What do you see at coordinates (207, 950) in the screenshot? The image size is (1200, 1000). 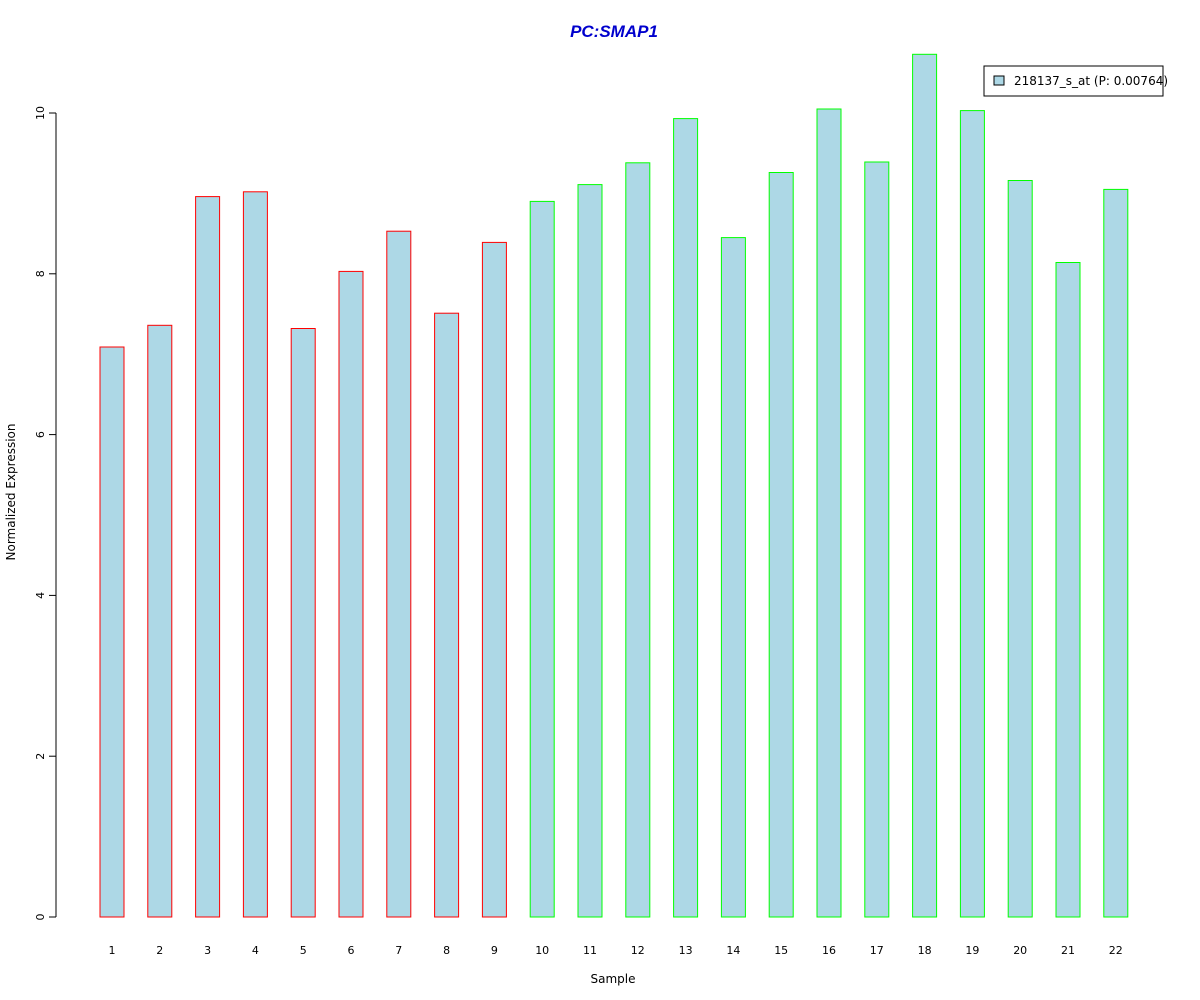 I see `x-tick-label: 3` at bounding box center [207, 950].